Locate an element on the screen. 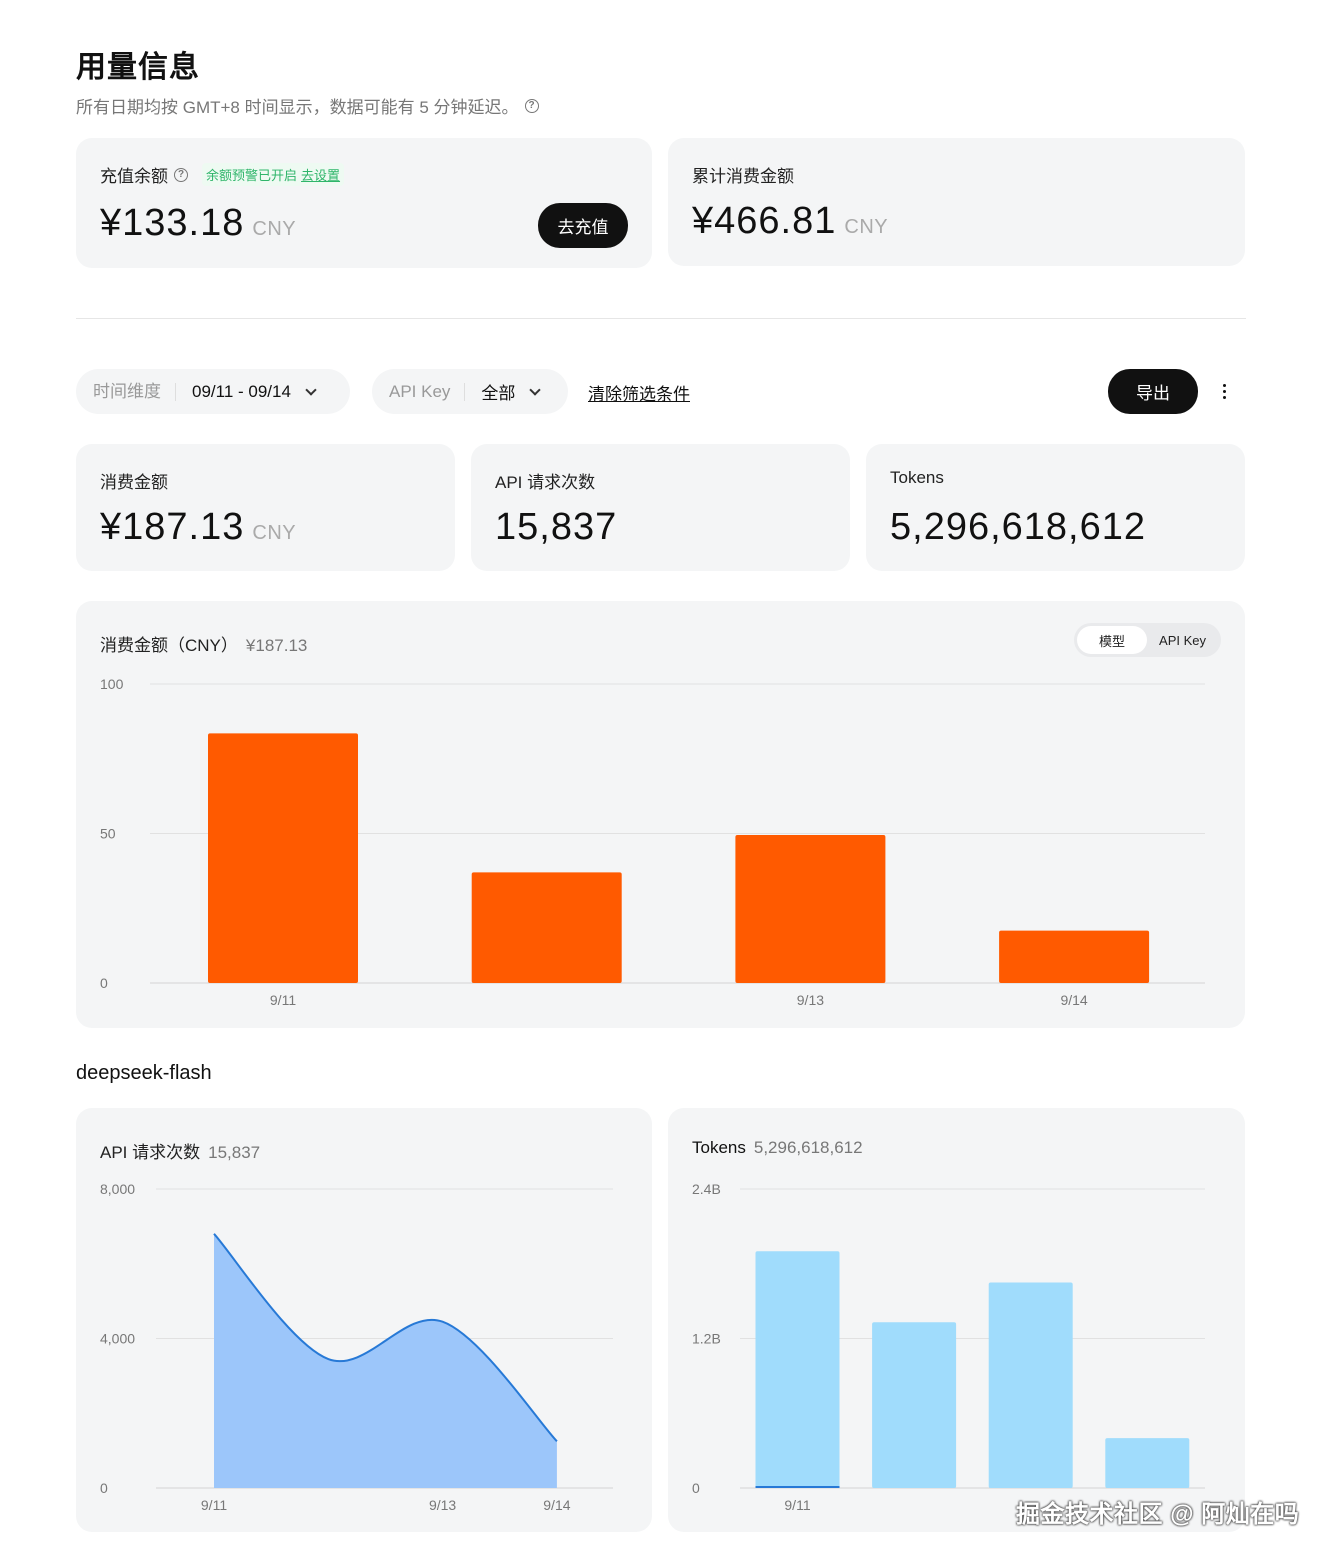 This screenshot has height=1562, width=1340. balance-unit: CNY is located at coordinates (274, 229).